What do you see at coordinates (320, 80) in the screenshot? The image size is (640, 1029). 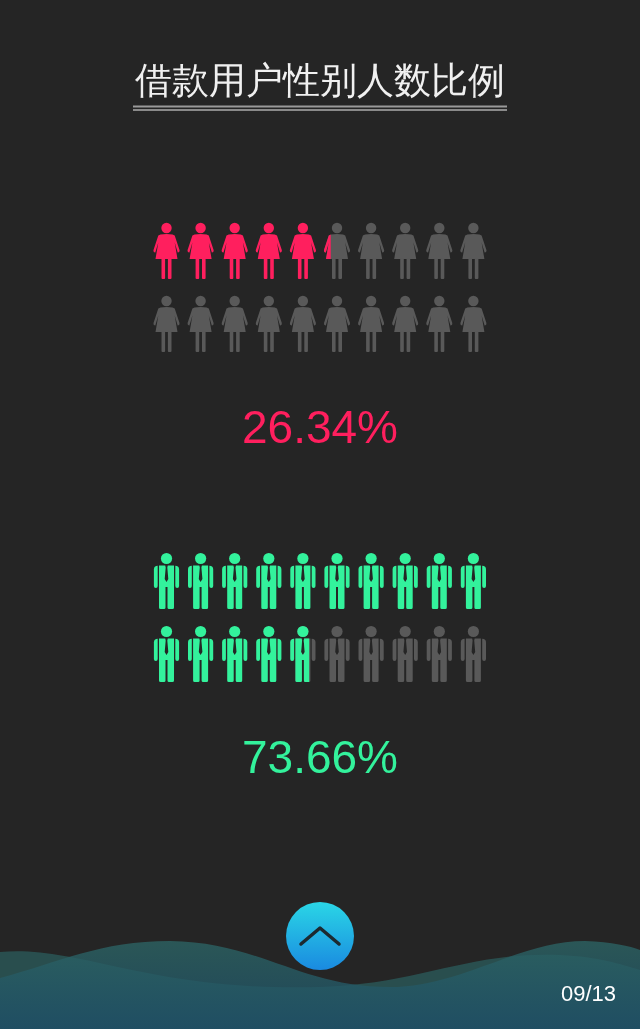 I see `text: 借款用户性别人数比例` at bounding box center [320, 80].